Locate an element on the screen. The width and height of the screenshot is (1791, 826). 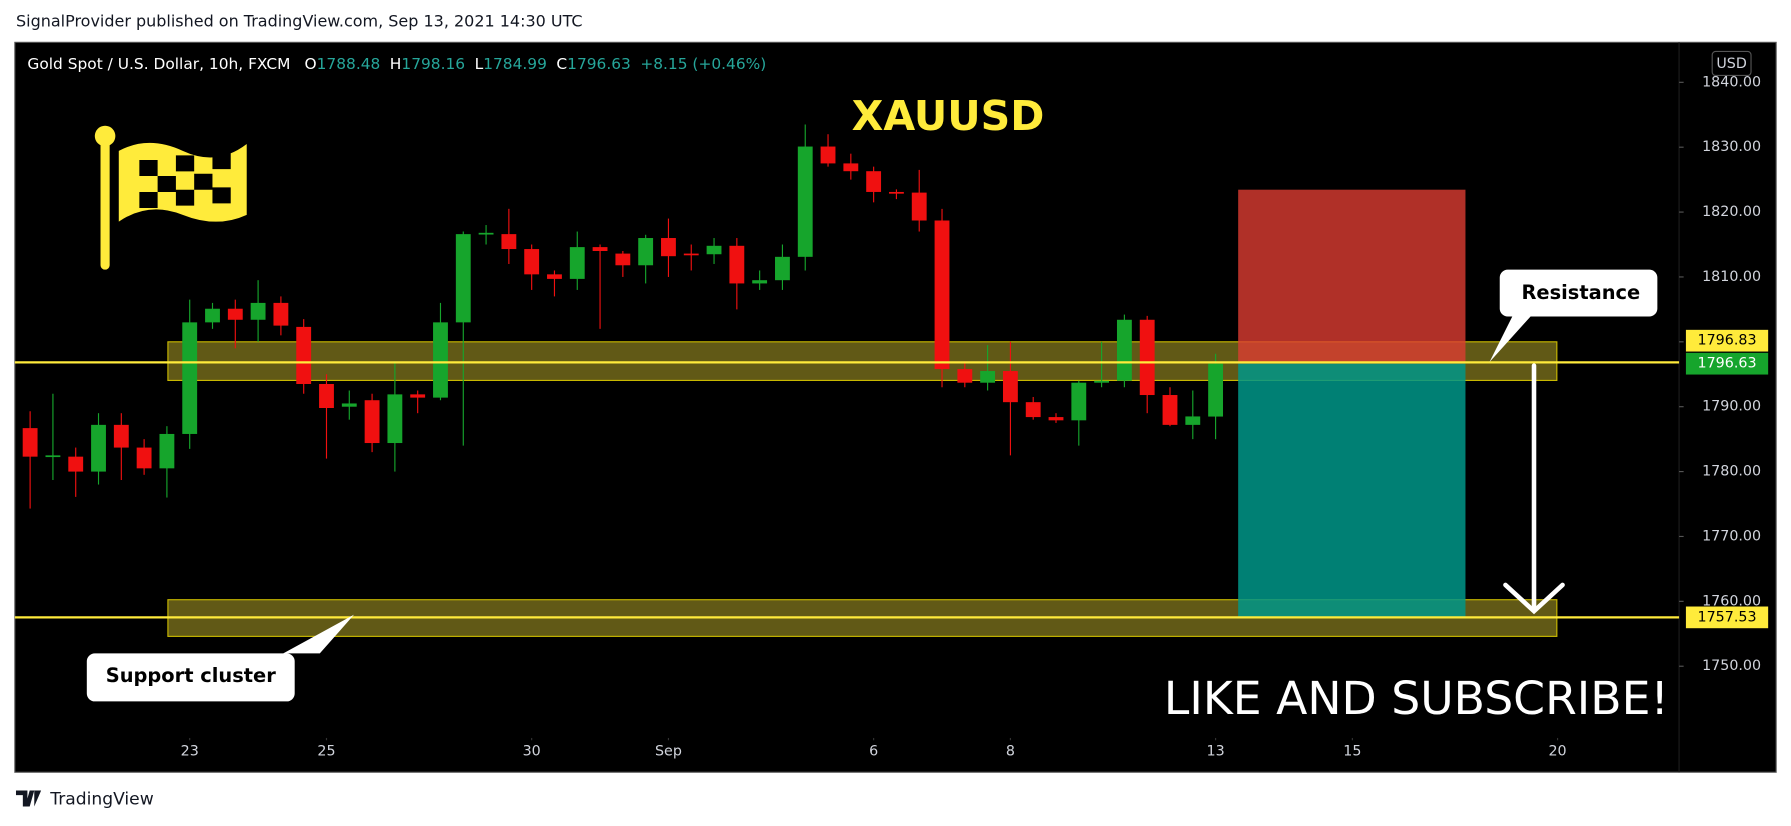
target-zone is located at coordinates (1352, 490).